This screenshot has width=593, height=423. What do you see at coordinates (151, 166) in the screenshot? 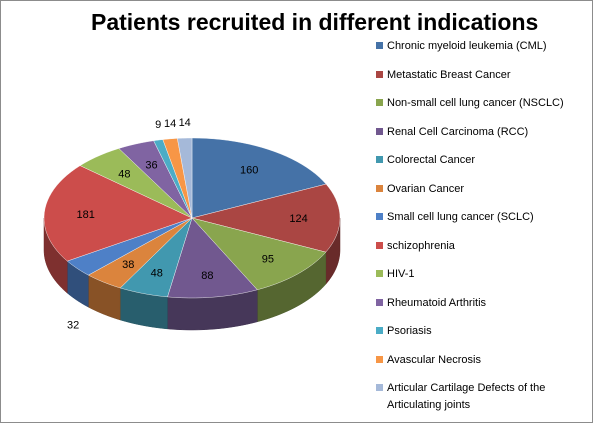
I see `data-label-rheumatoid-arthritis: 36` at bounding box center [151, 166].